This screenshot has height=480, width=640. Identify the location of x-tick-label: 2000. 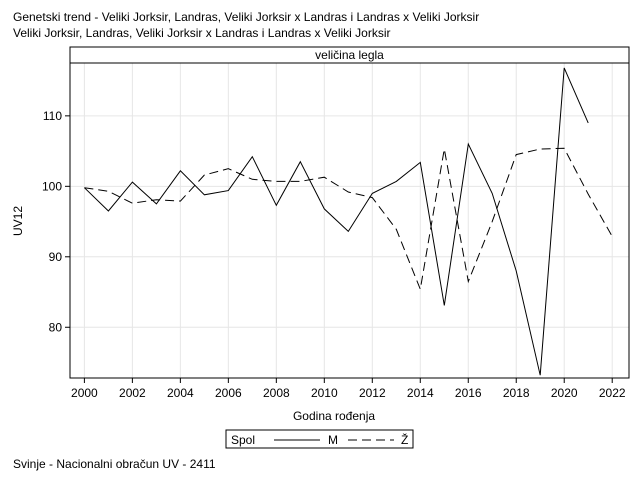
(84, 393).